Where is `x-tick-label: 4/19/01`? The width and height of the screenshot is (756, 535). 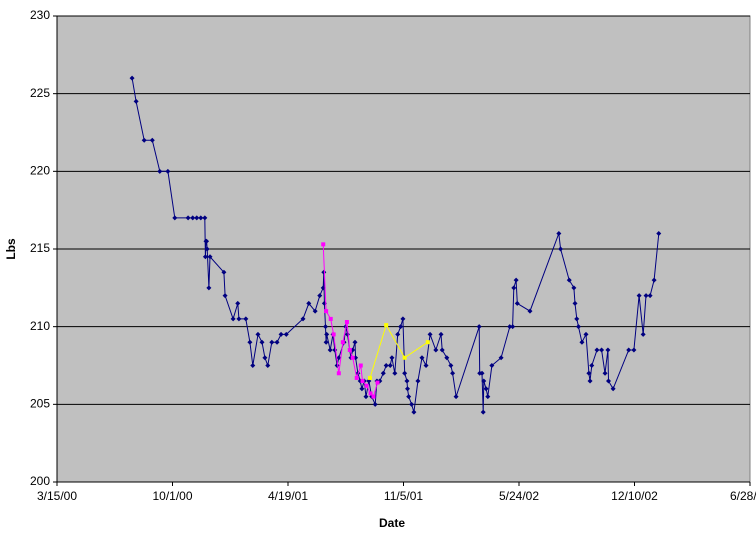
x-tick-label: 4/19/01 is located at coordinates (288, 496).